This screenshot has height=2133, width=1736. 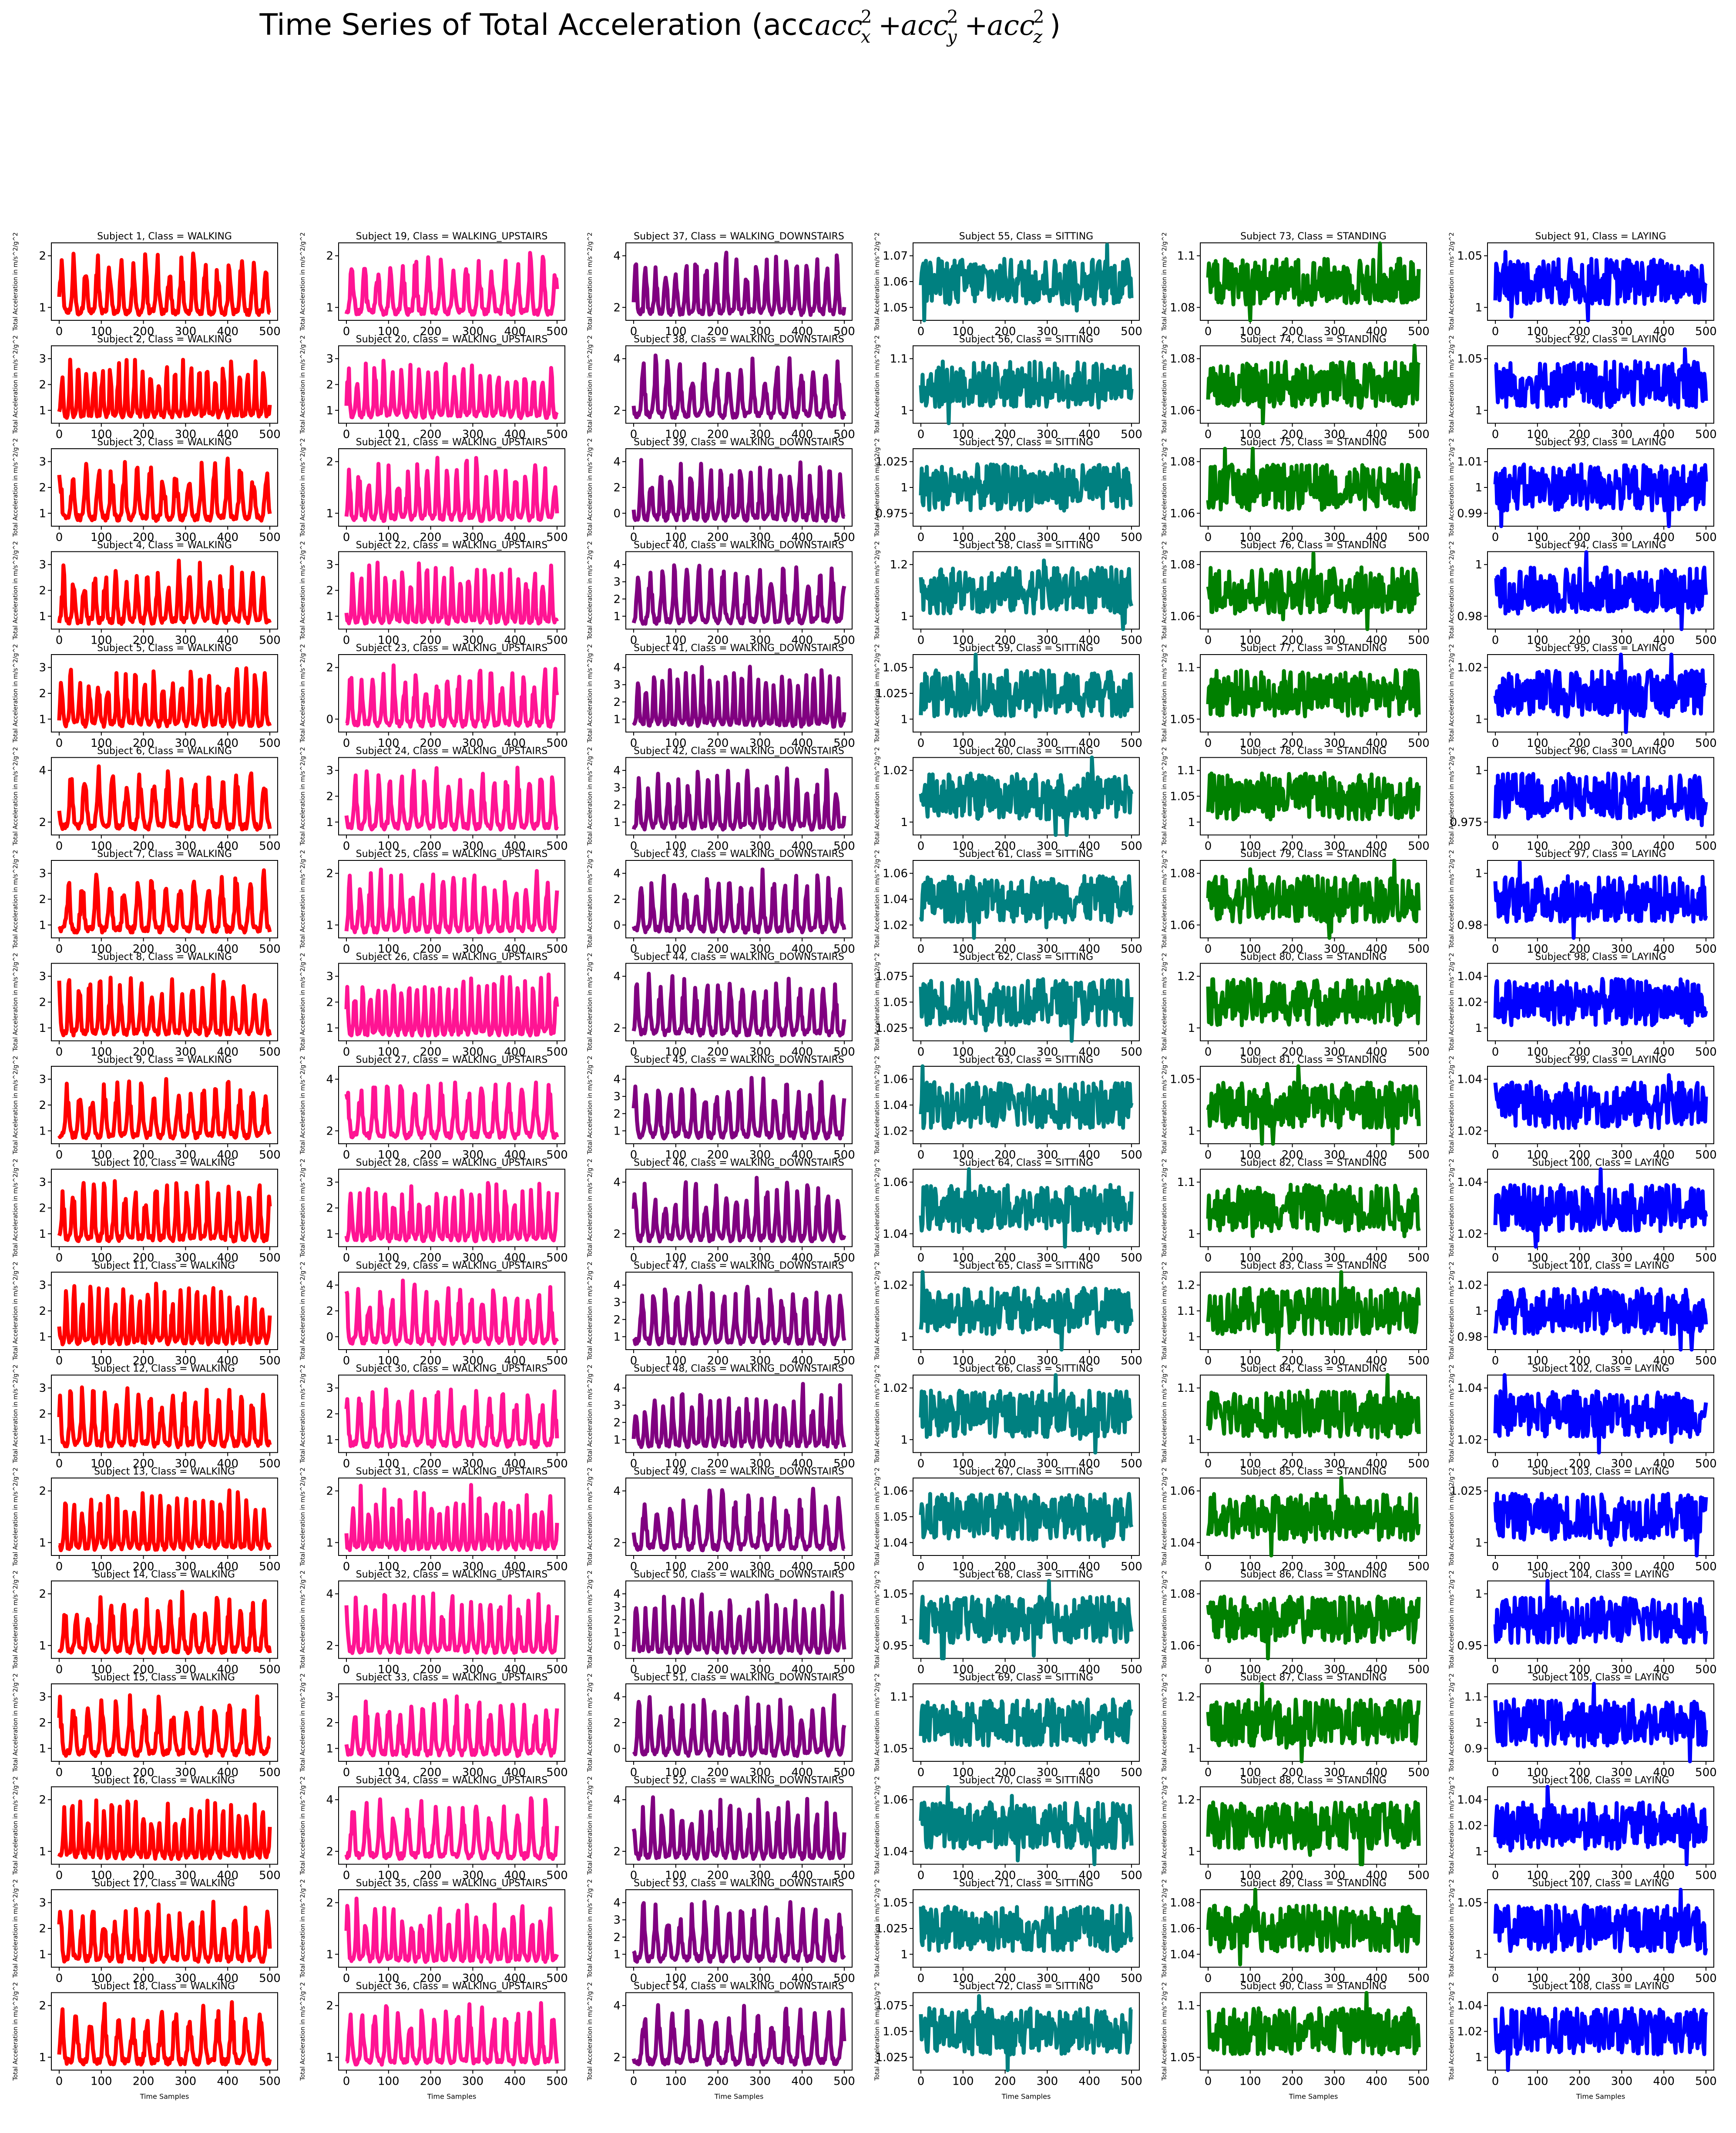 I want to click on y-tick-label: 1.07, so click(x=896, y=256).